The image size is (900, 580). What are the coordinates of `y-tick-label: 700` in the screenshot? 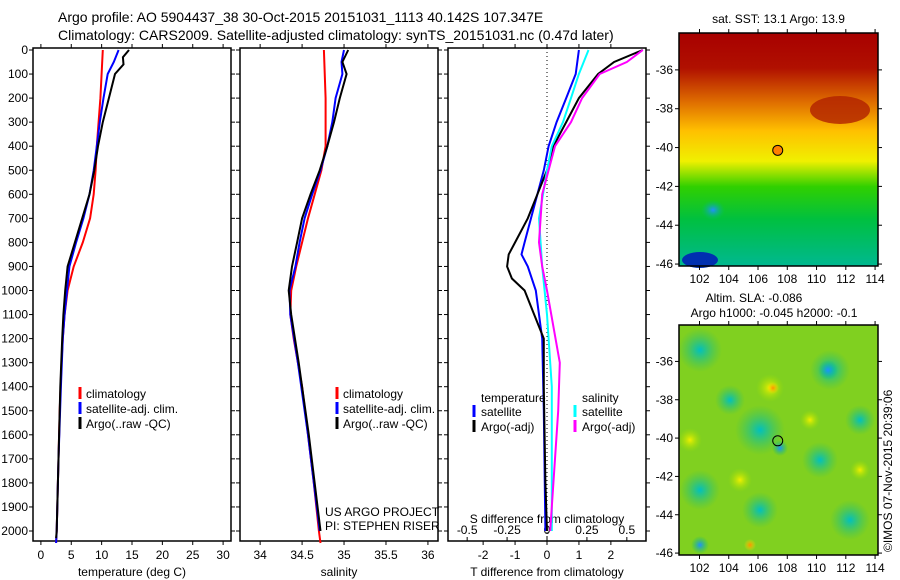 It's located at (18, 218).